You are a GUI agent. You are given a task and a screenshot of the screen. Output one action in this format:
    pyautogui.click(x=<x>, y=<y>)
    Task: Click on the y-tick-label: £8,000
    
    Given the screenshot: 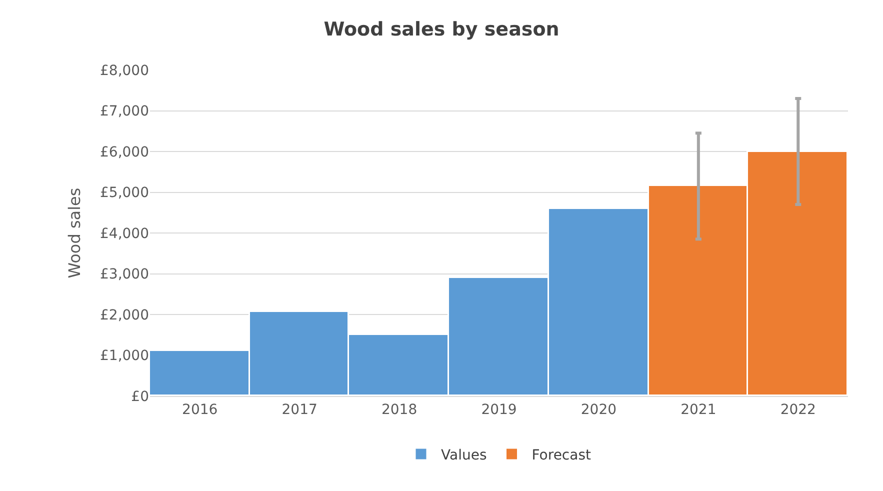 What is the action you would take?
    pyautogui.click(x=124, y=70)
    